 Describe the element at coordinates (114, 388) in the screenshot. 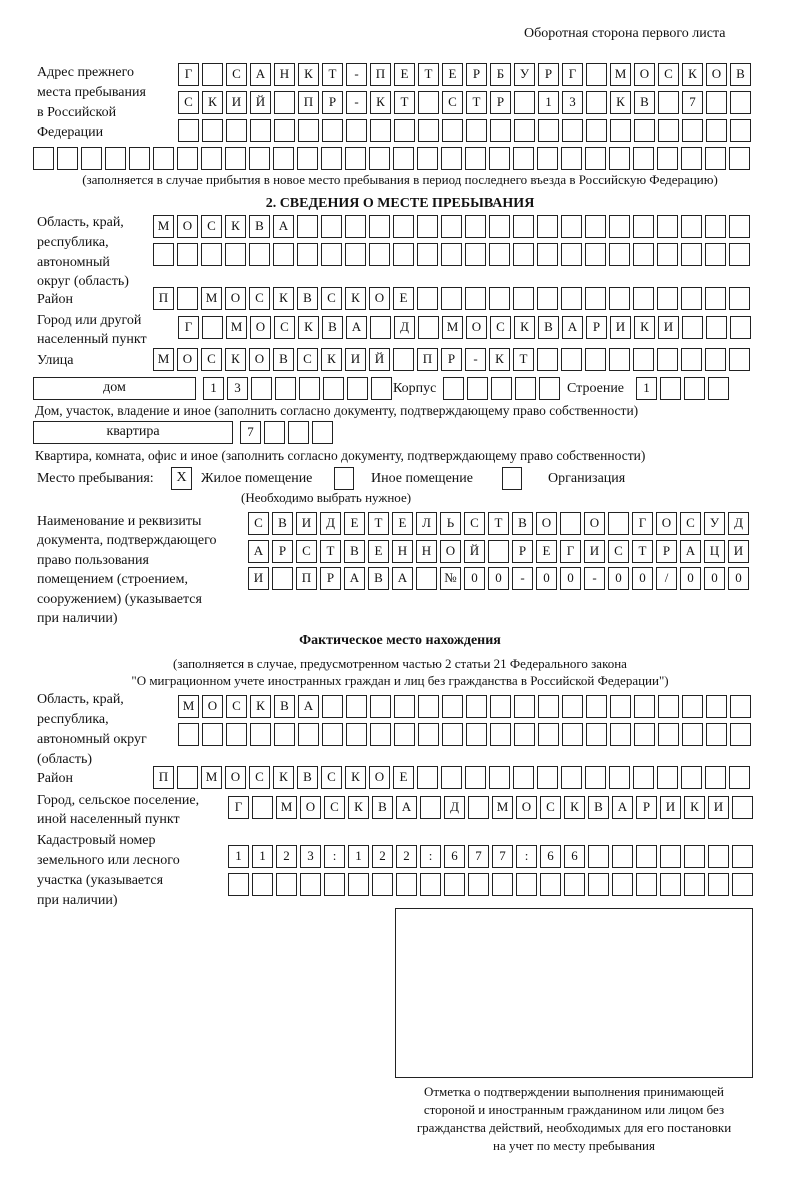

I see `house-type-field: дом` at that location.